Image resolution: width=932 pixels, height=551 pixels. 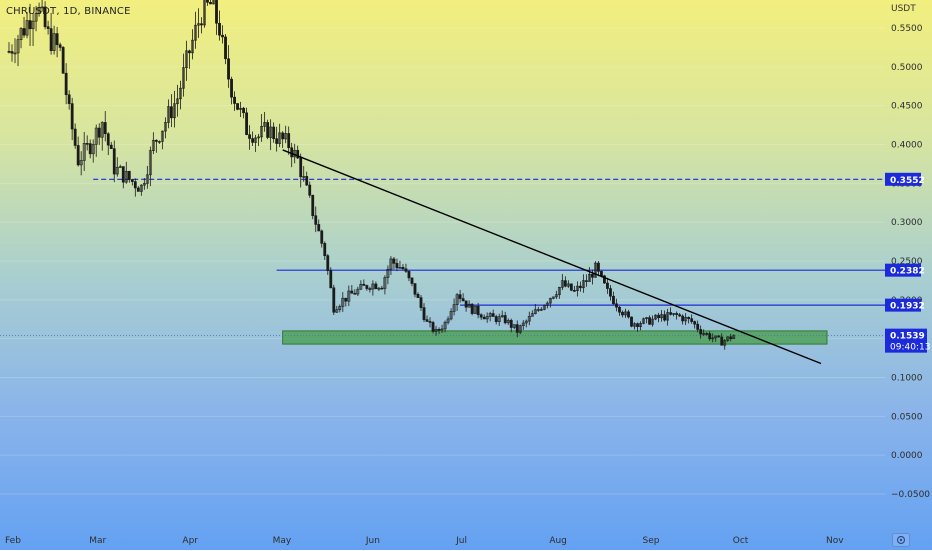 What do you see at coordinates (905, 305) in the screenshot?
I see `level-tag-2: 0.1932` at bounding box center [905, 305].